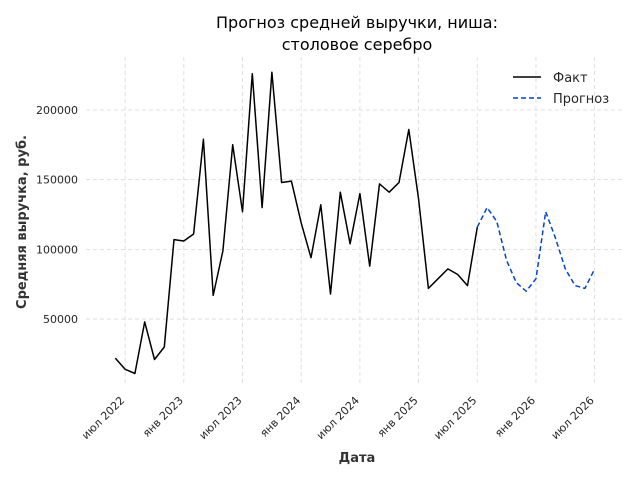 The height and width of the screenshot is (480, 640). Describe the element at coordinates (57, 215) in the screenshot. I see `y-axis-ticks: 50000 100000 150000 200000` at that location.